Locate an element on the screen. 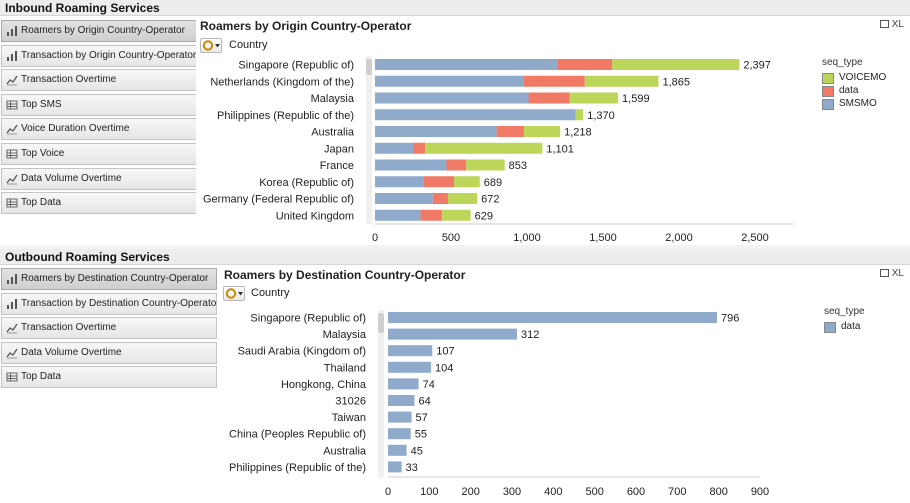  inbound-nav-item-5: Voice Duration Overtime is located at coordinates (109, 129).